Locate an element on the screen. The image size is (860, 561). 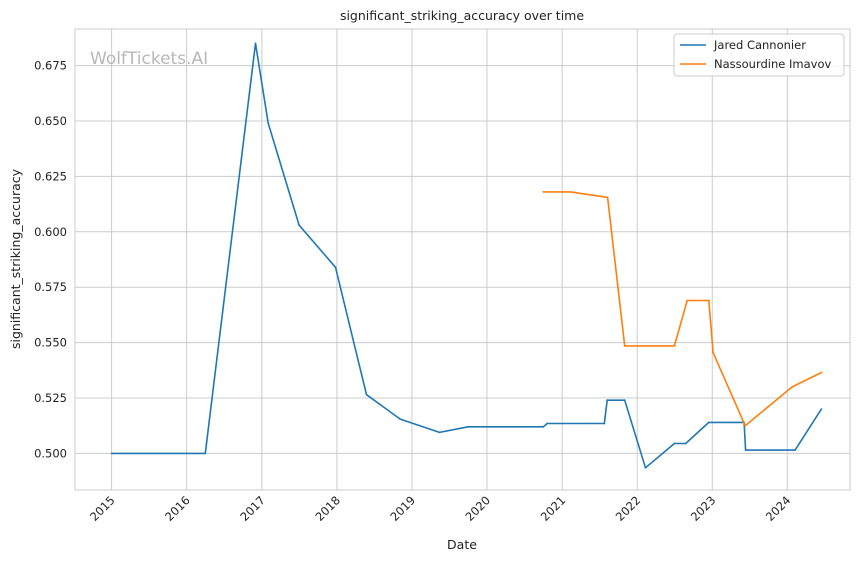
chart-title: significant_striking_accuracy over time is located at coordinates (462, 15).